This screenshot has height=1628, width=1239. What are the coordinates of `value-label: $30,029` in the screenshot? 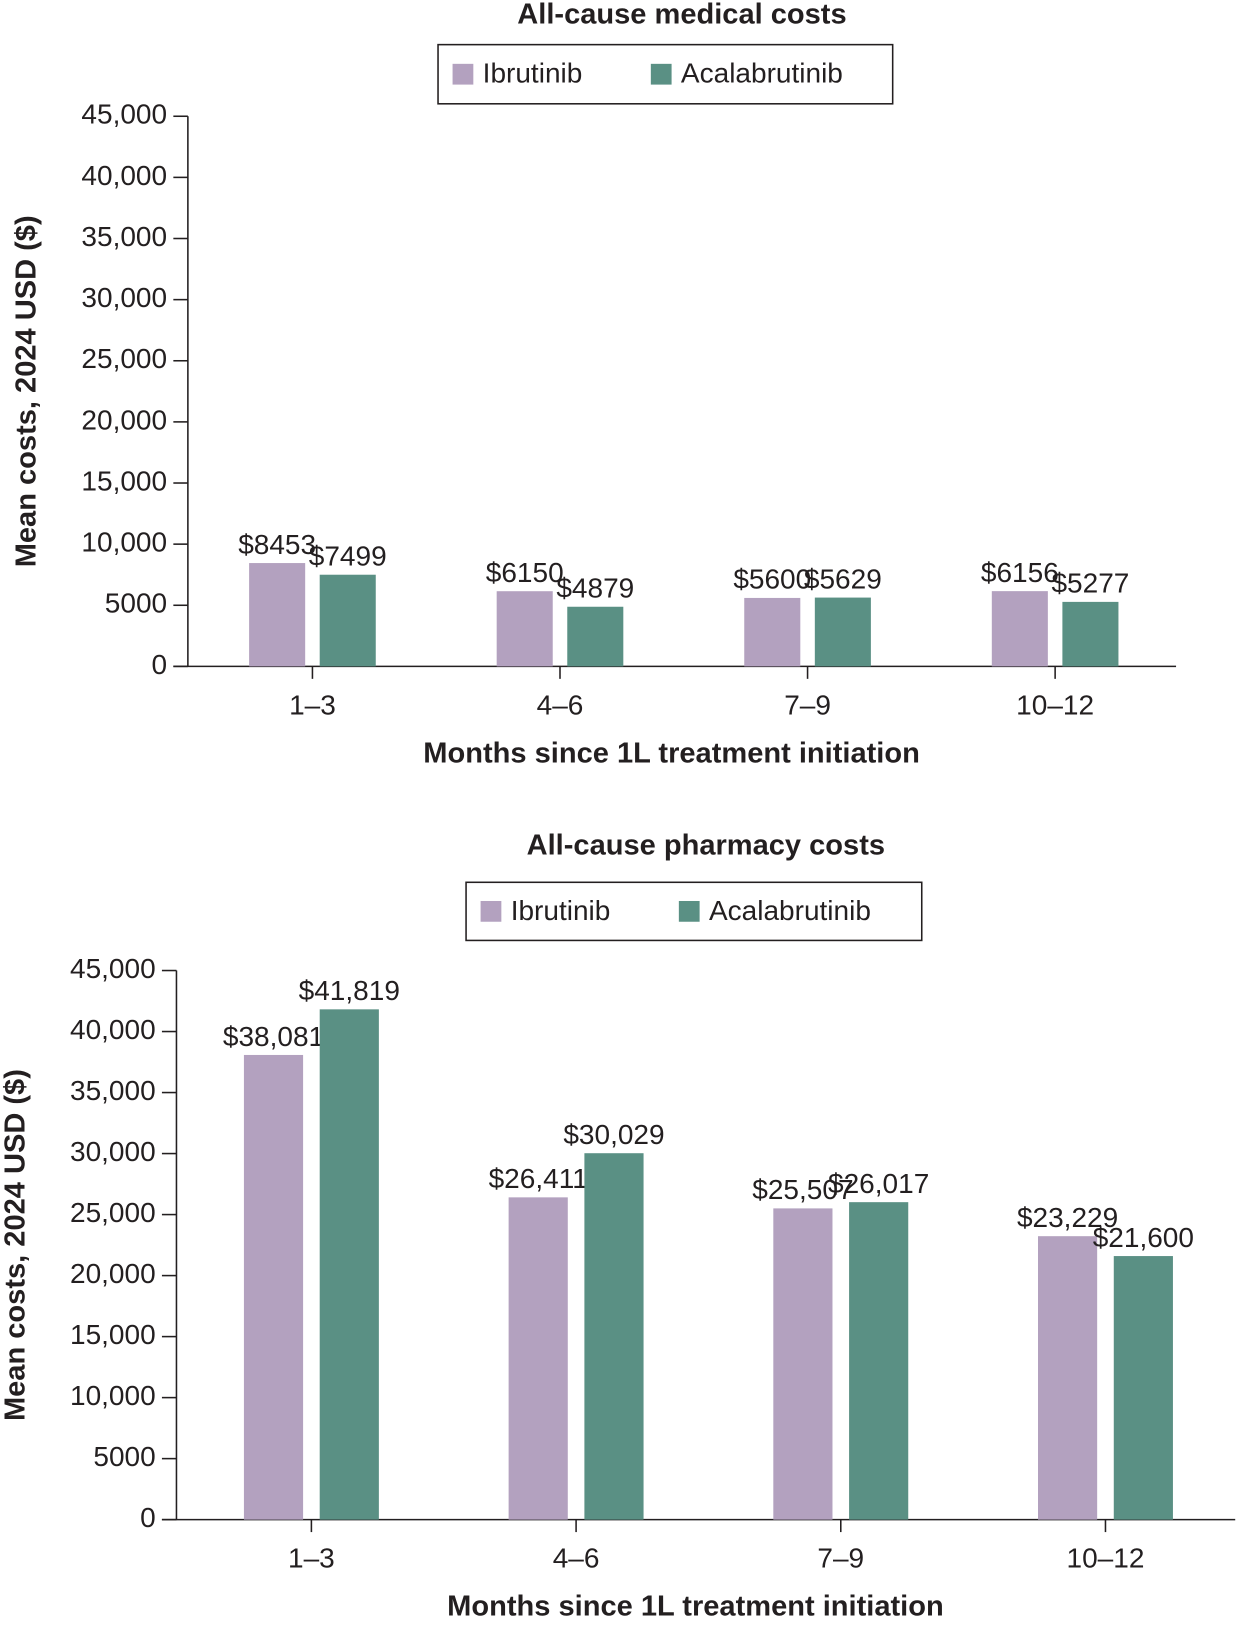 It's located at (613, 1134).